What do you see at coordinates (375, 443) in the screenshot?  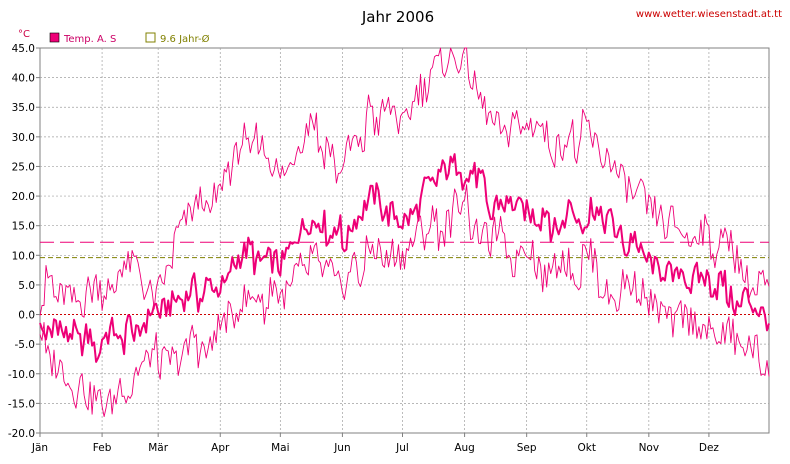 I see `x-axis-months: Jän Feb Mär Apr Mai Jun Jul Aug Sep Okt Nov Dez` at bounding box center [375, 443].